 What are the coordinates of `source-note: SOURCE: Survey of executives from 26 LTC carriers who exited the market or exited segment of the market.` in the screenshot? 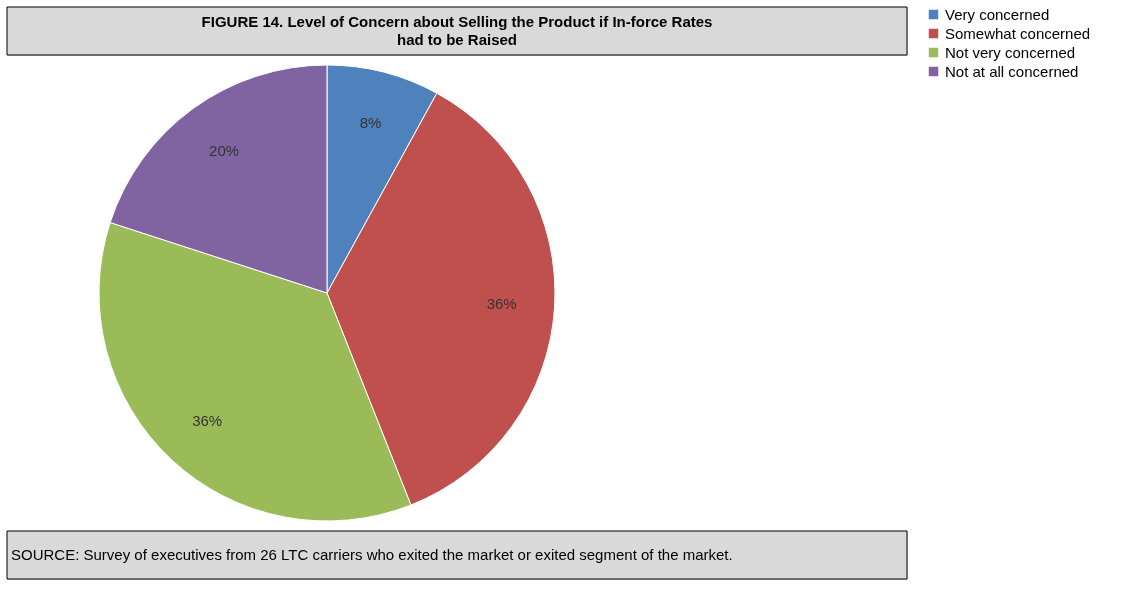 It's located at (372, 554).